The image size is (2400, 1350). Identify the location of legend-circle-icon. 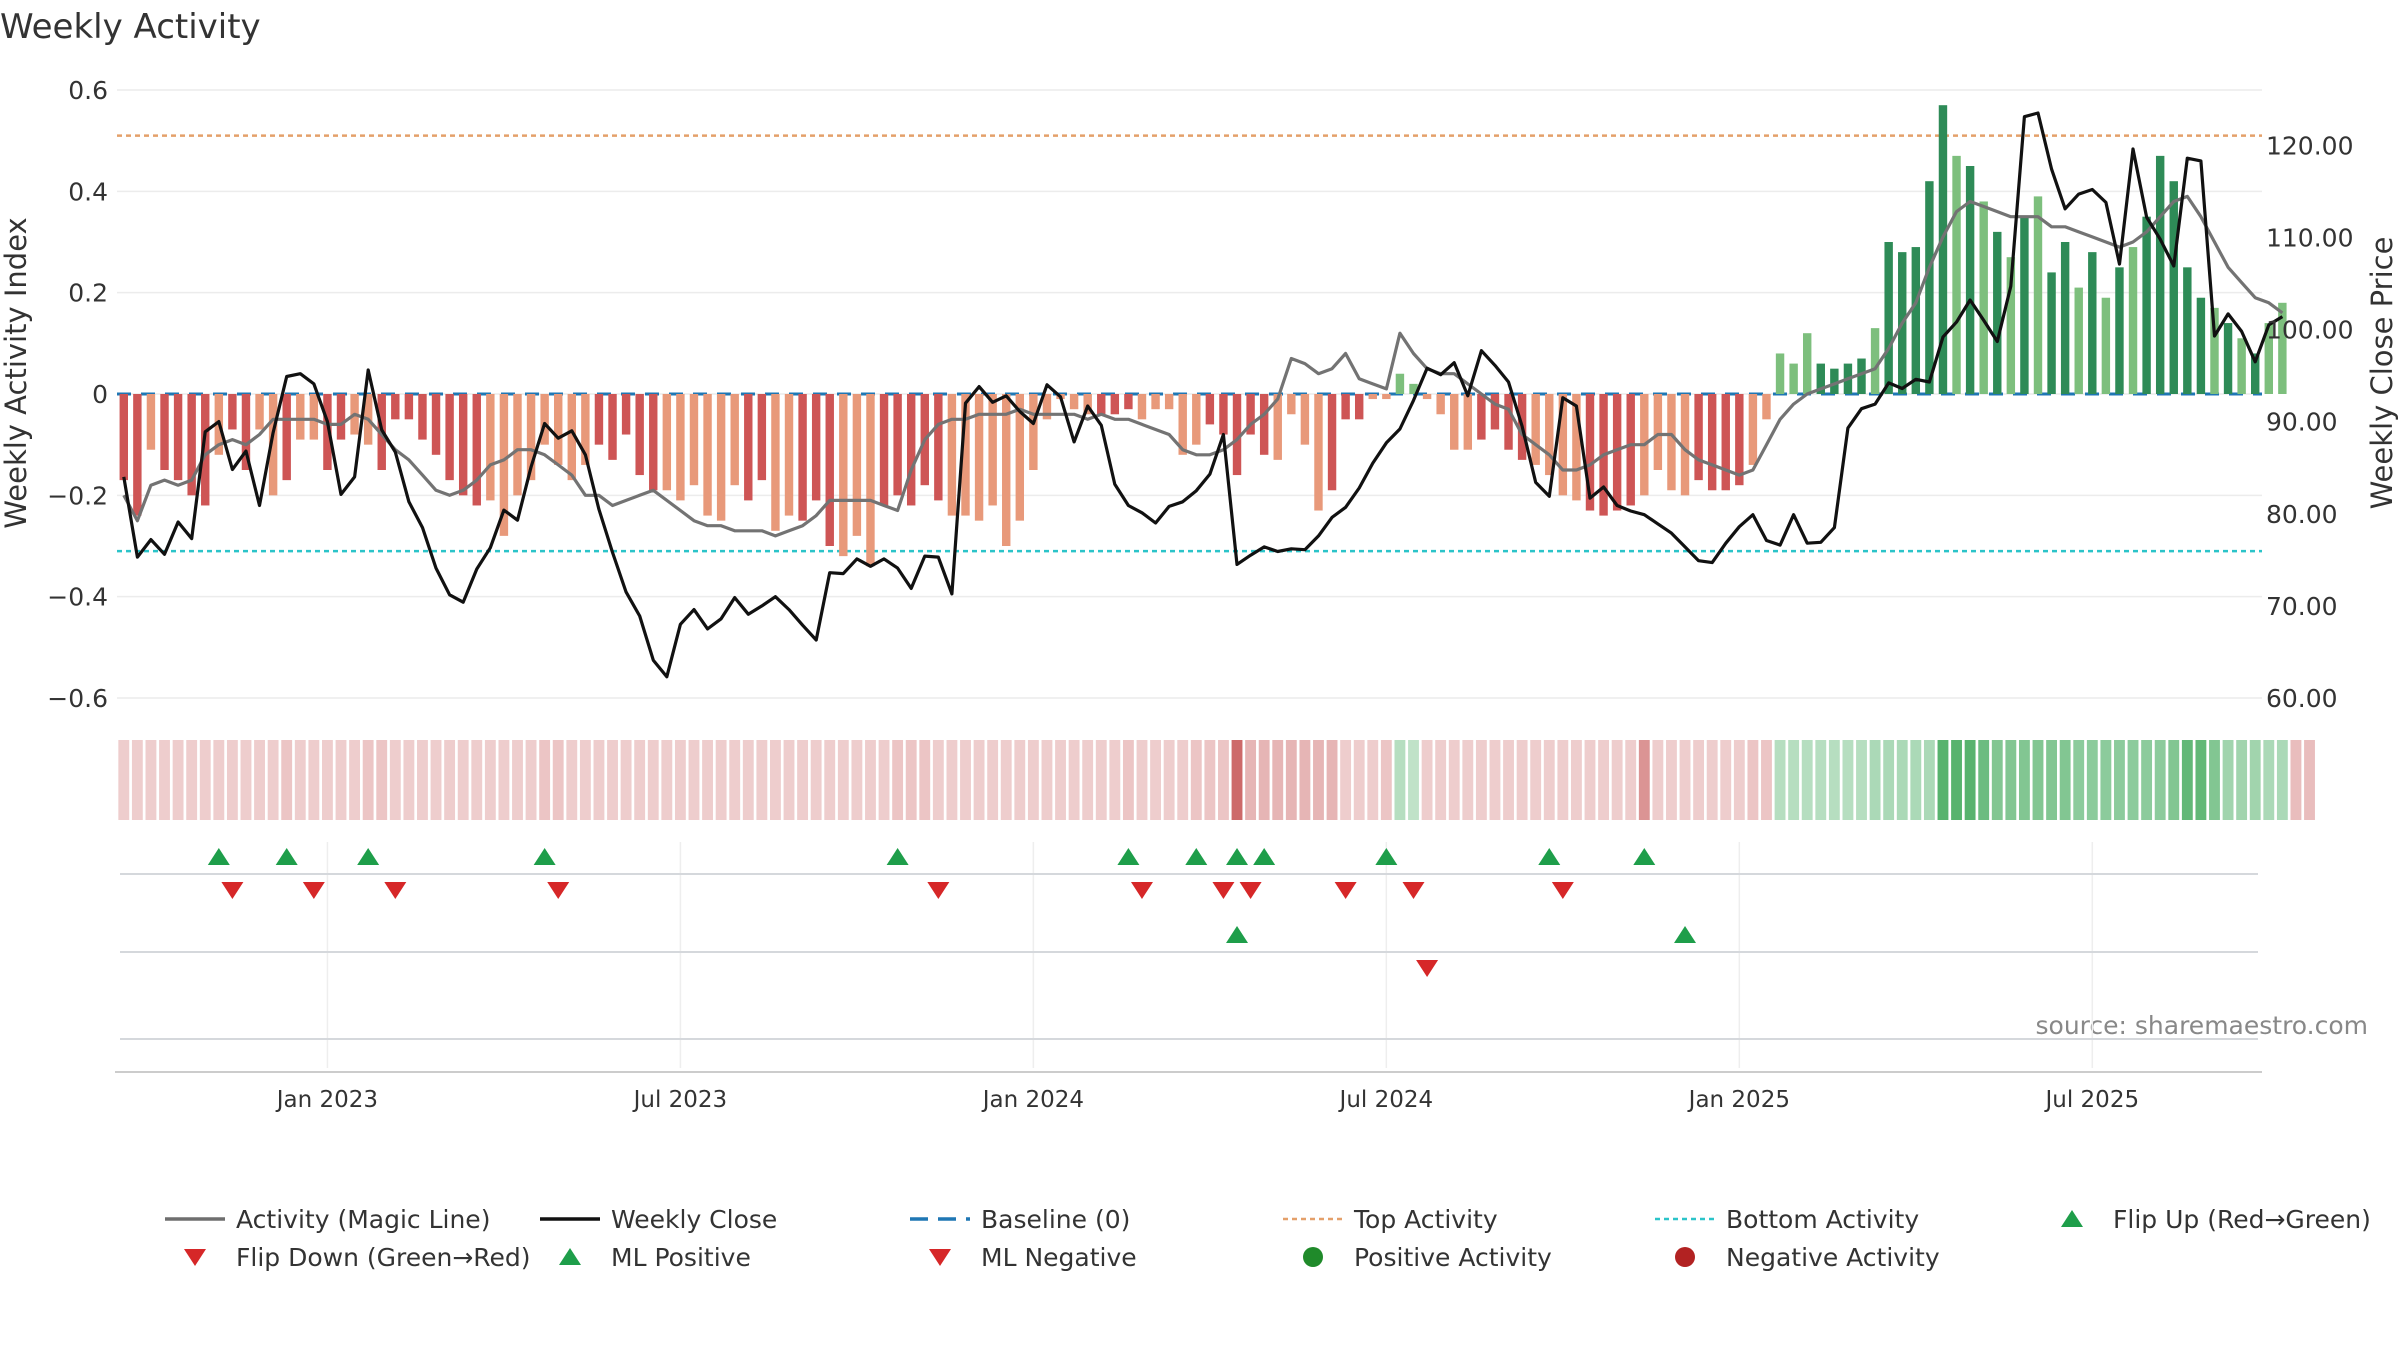
(1313, 1257).